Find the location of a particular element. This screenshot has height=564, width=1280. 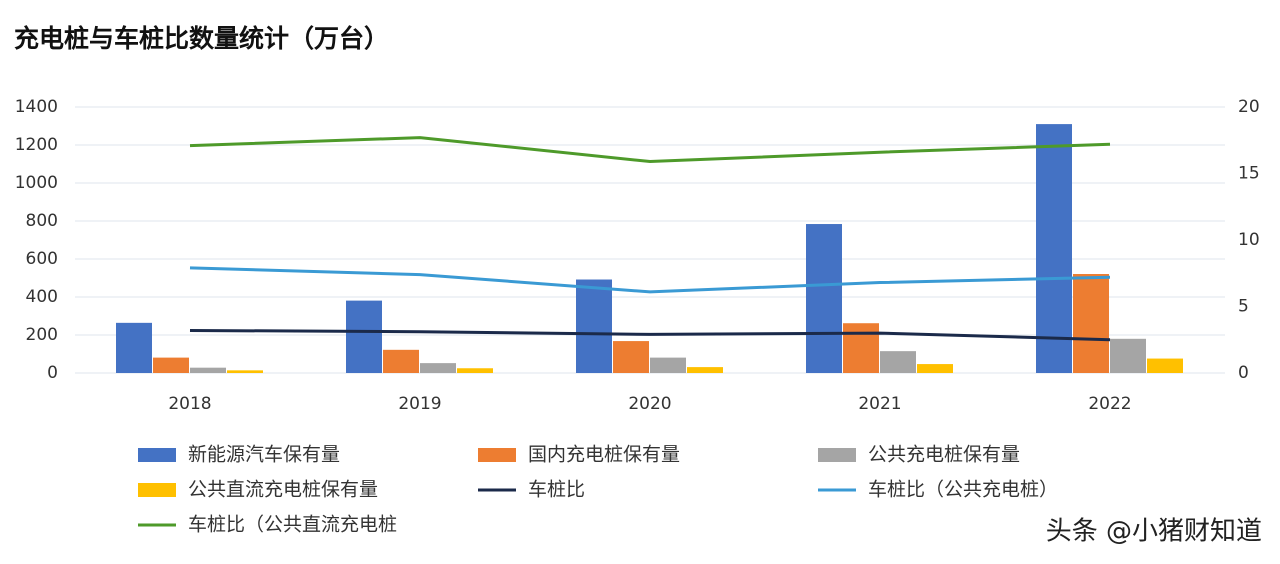

legend-label: 国内充电桩保有量 is located at coordinates (604, 455).